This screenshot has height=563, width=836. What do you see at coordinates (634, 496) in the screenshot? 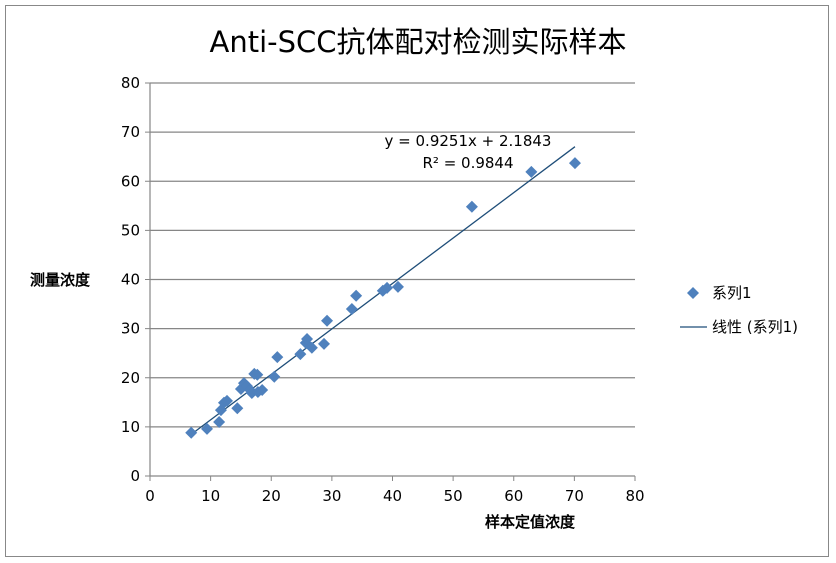
I see `x-tick-label: 80` at bounding box center [634, 496].